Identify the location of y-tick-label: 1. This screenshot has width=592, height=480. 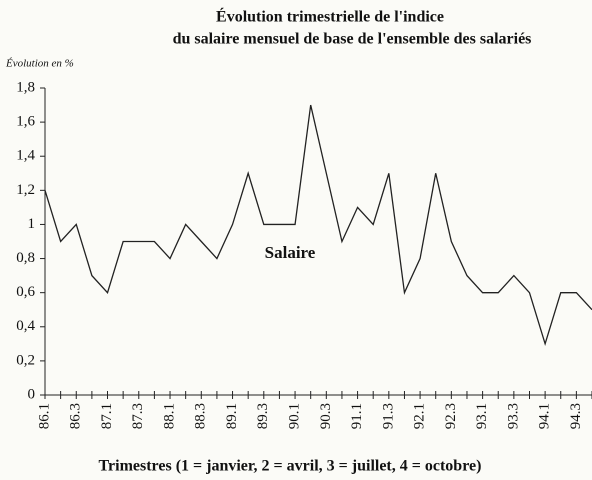
(32, 224).